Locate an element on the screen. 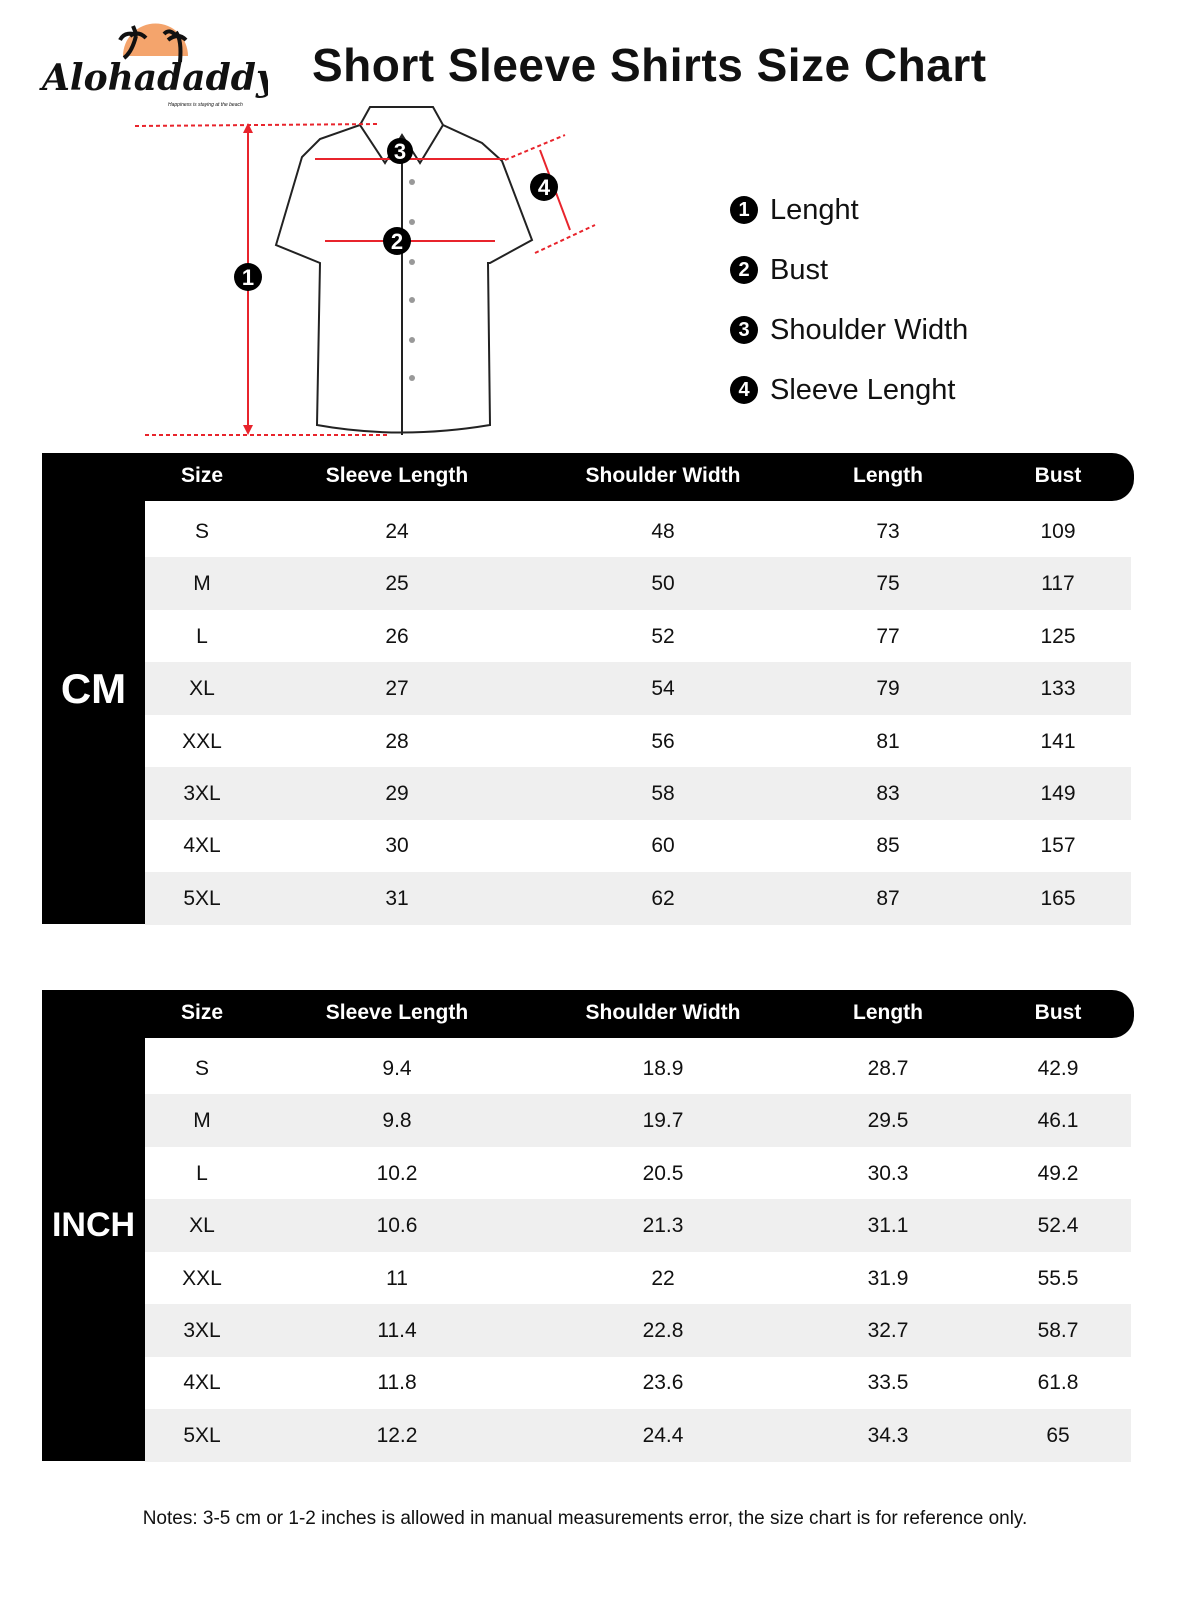 This screenshot has width=1200, height=1600. table-cell: 10.6 is located at coordinates (397, 1226).